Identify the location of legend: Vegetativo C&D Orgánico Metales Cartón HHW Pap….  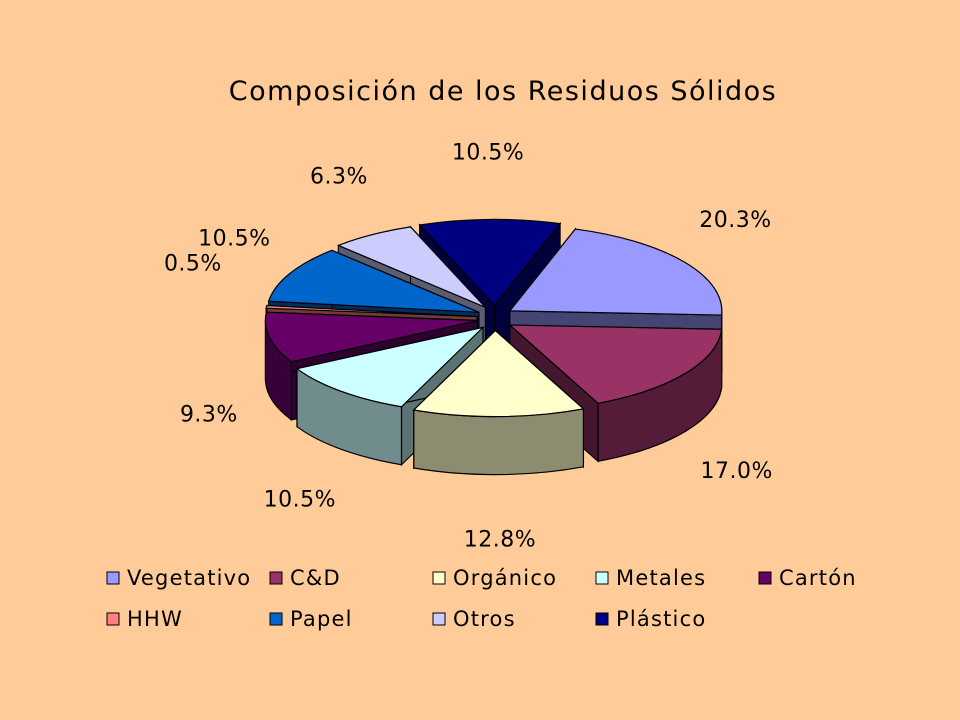
(491, 598).